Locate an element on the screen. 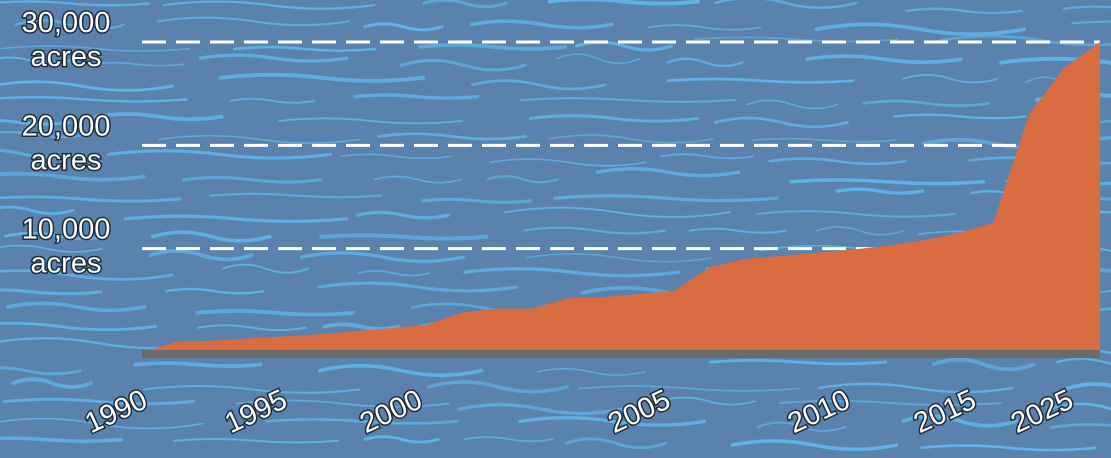  y-tick-value: 20,000 is located at coordinates (66, 126).